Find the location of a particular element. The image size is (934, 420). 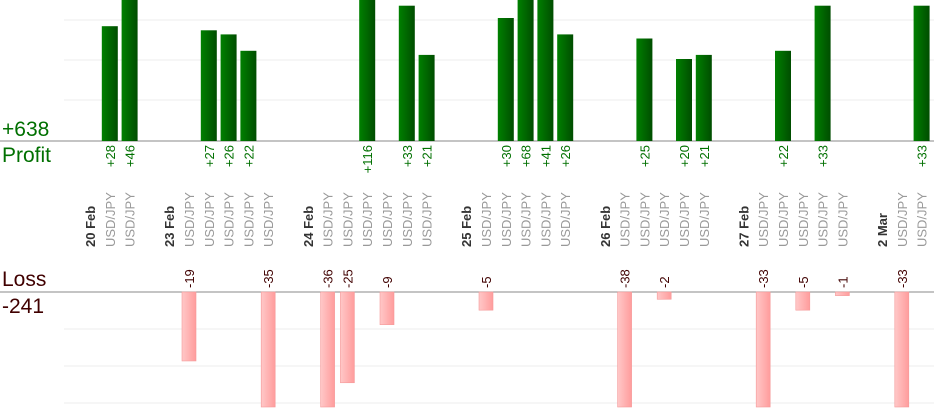

profit-value-label: +46 is located at coordinates (130, 156).